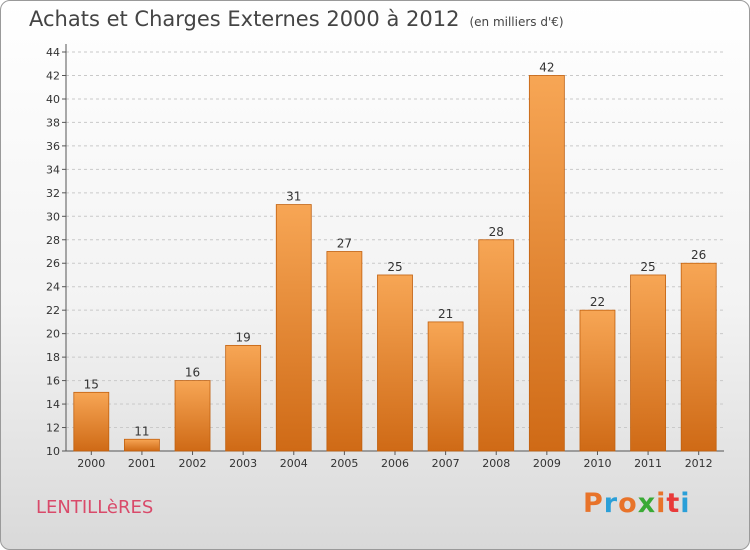  I want to click on y-tick-label: 20, so click(53, 334).